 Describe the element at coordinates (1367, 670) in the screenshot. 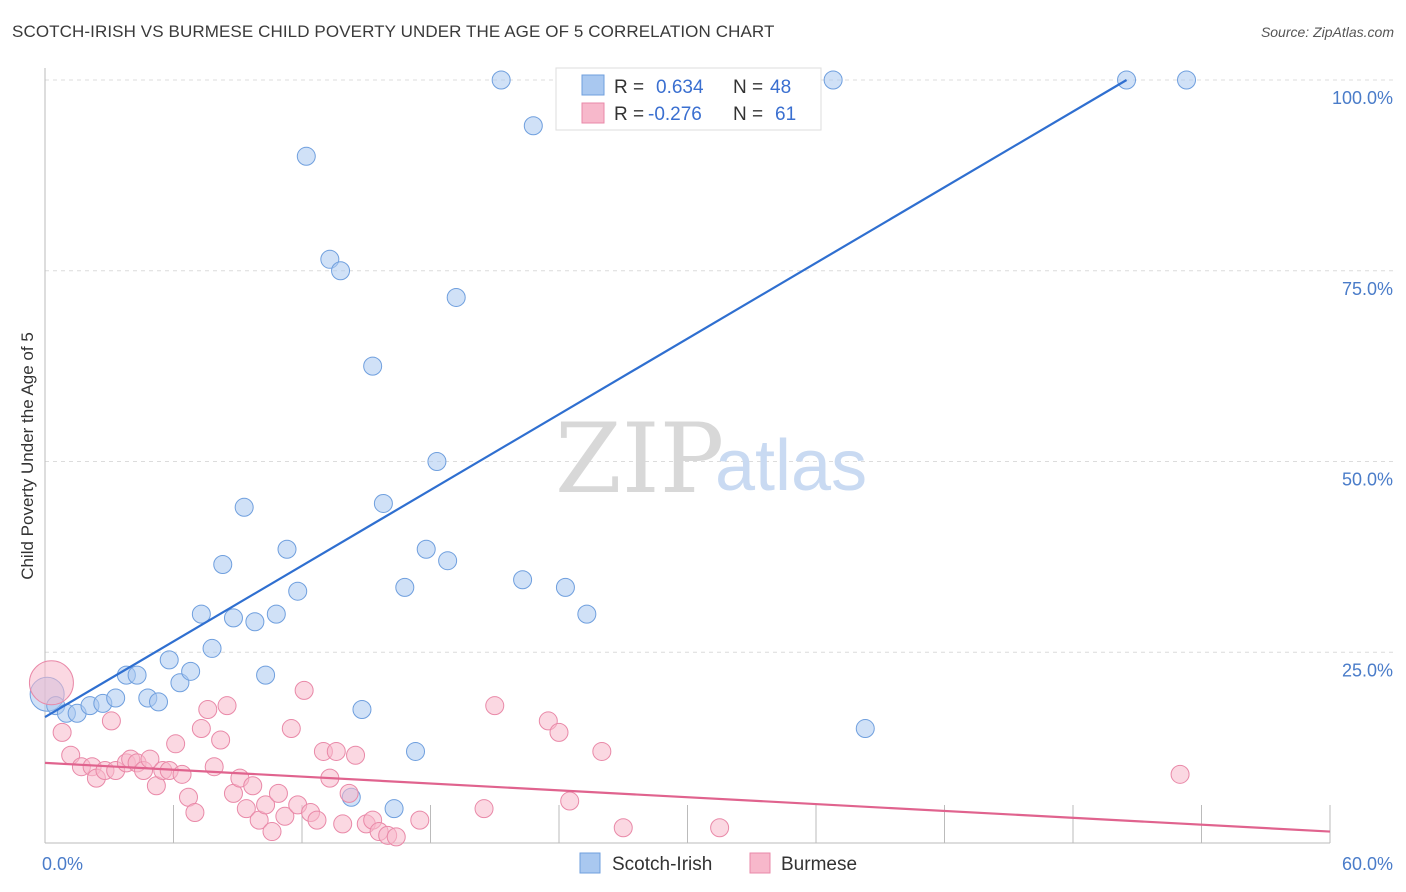

I see `y-tick-label: 25.0%` at that location.